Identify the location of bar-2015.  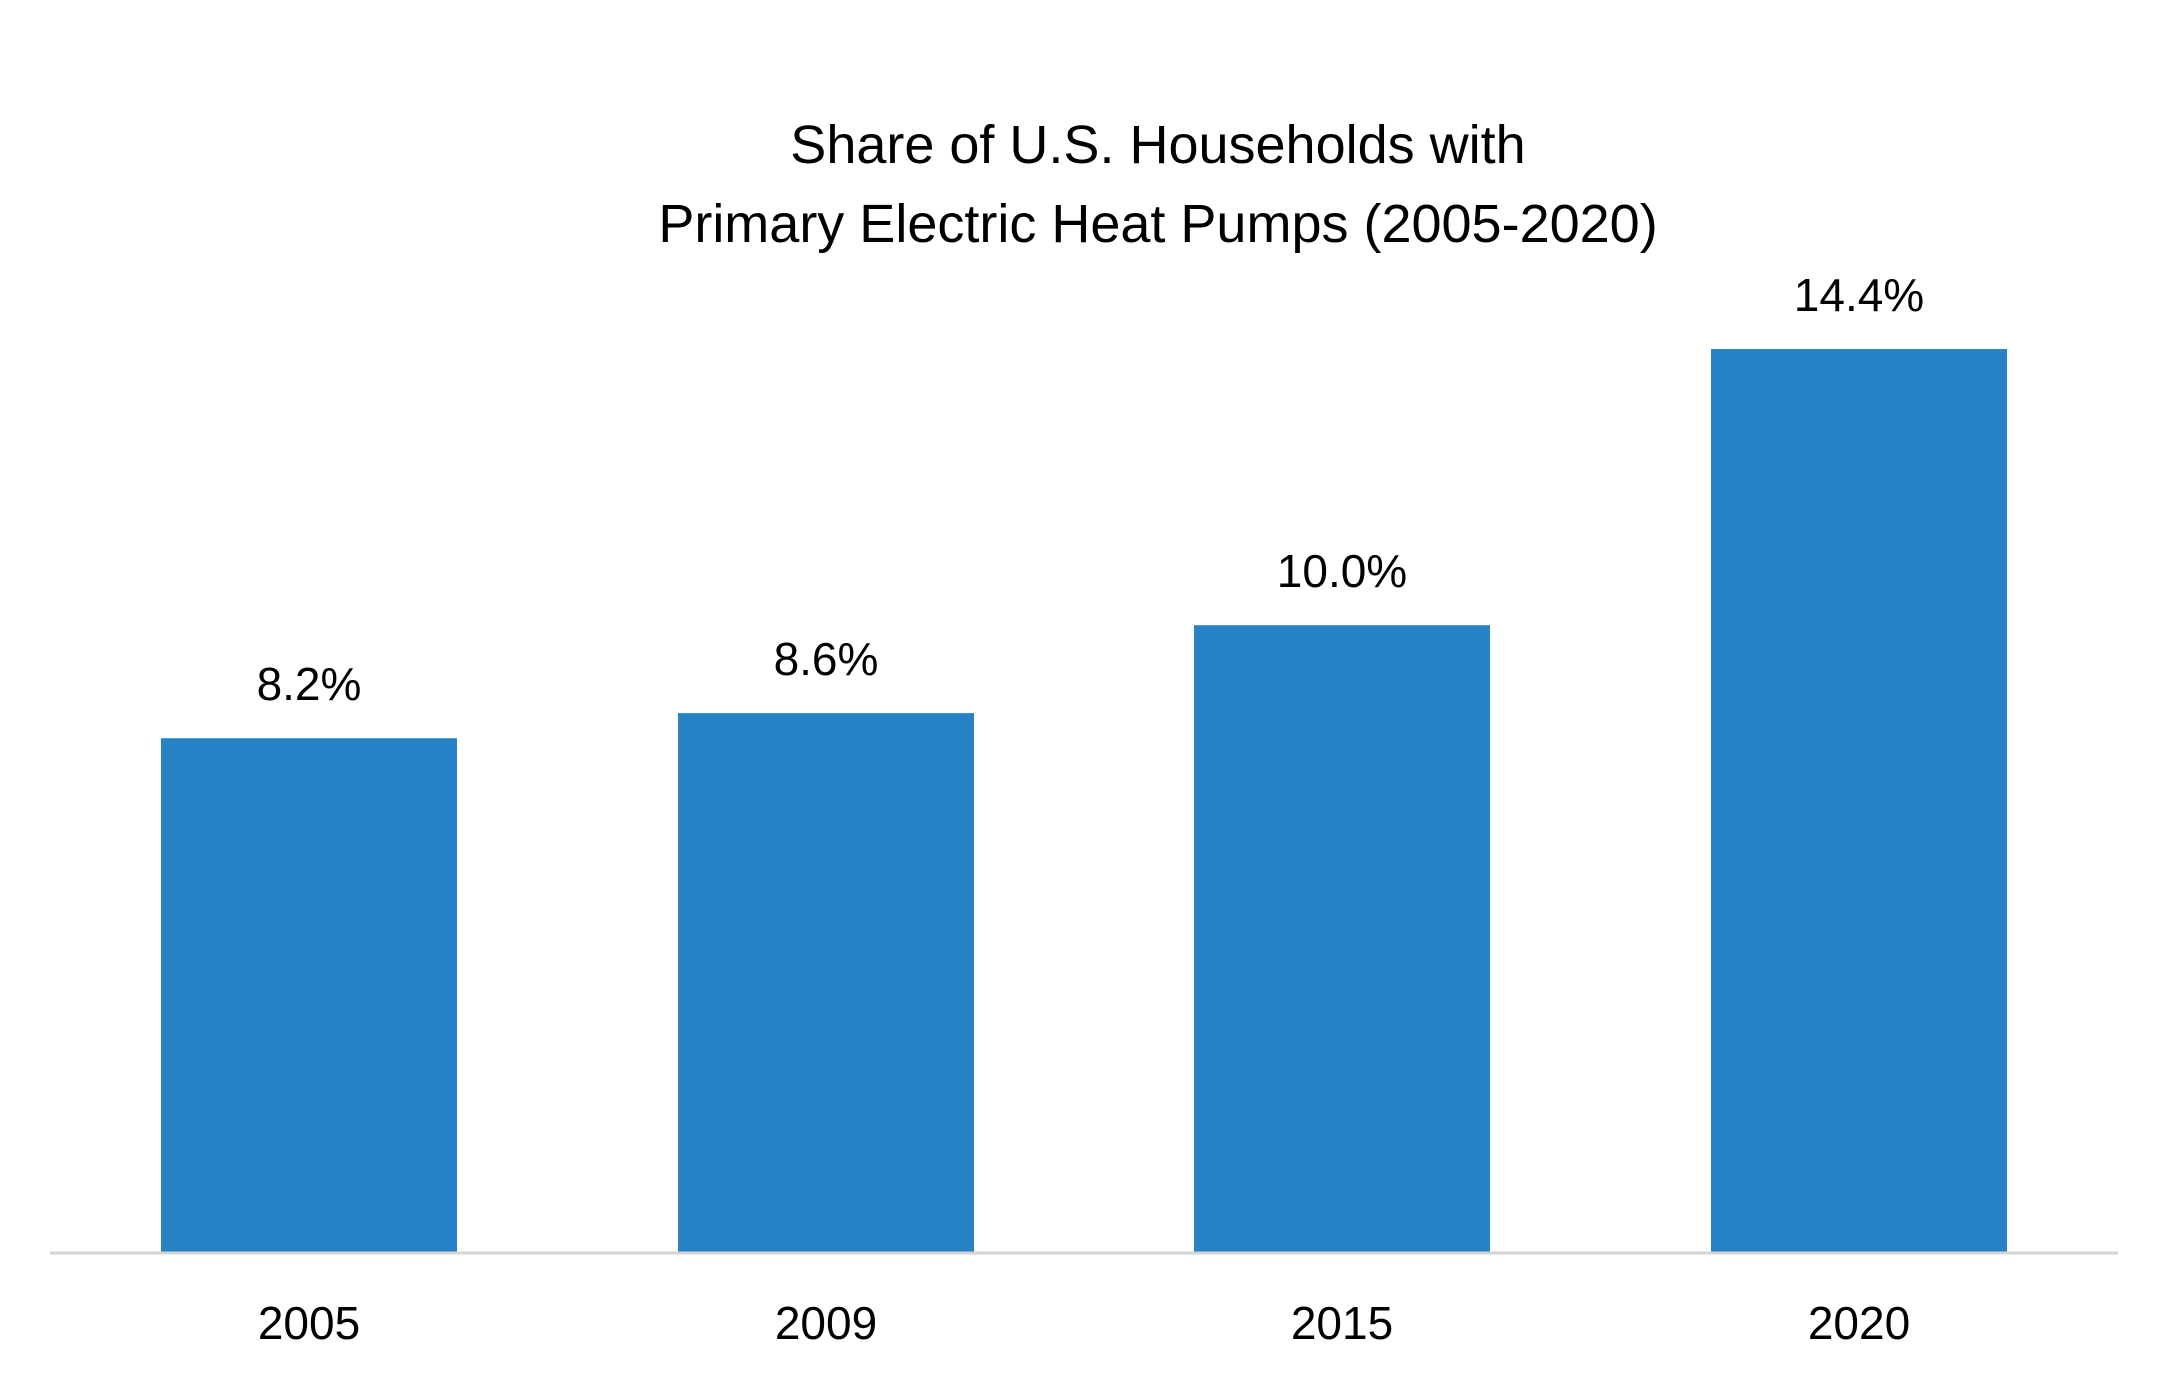
(1342, 939).